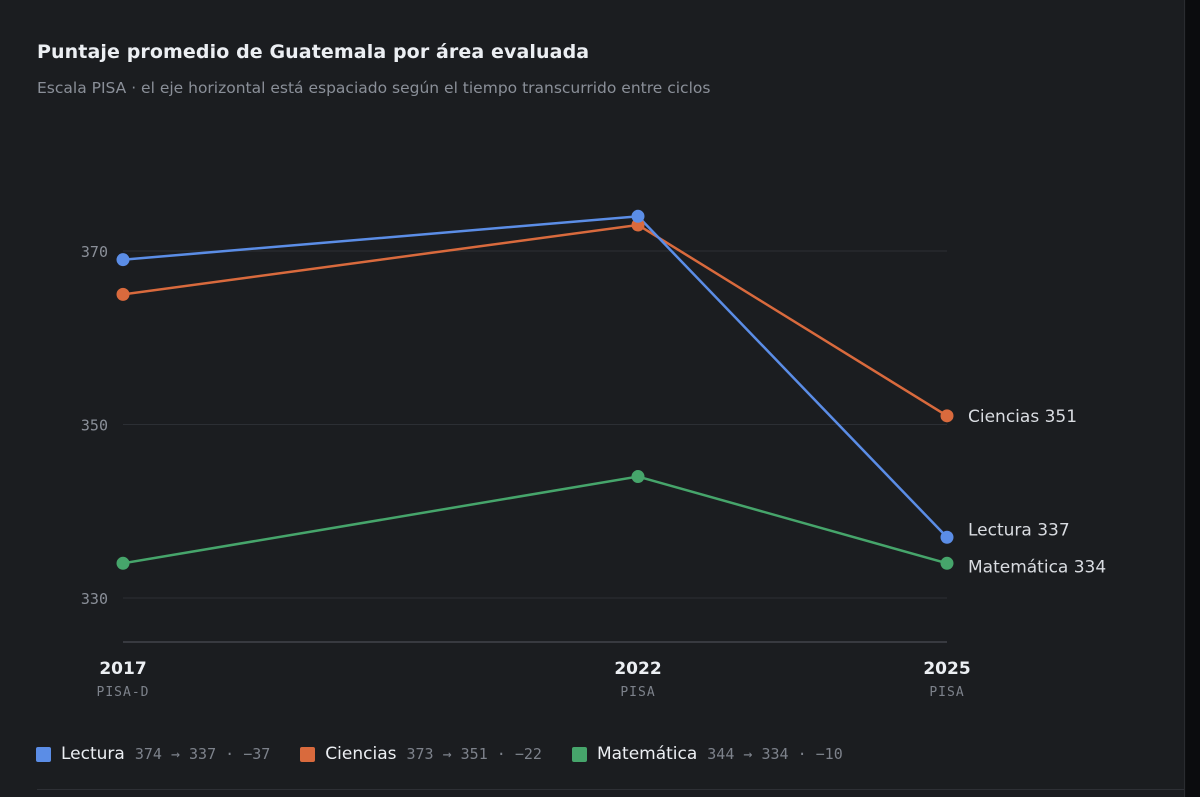 The image size is (1200, 797). I want to click on end-label: Ciencias 351, so click(1022, 417).